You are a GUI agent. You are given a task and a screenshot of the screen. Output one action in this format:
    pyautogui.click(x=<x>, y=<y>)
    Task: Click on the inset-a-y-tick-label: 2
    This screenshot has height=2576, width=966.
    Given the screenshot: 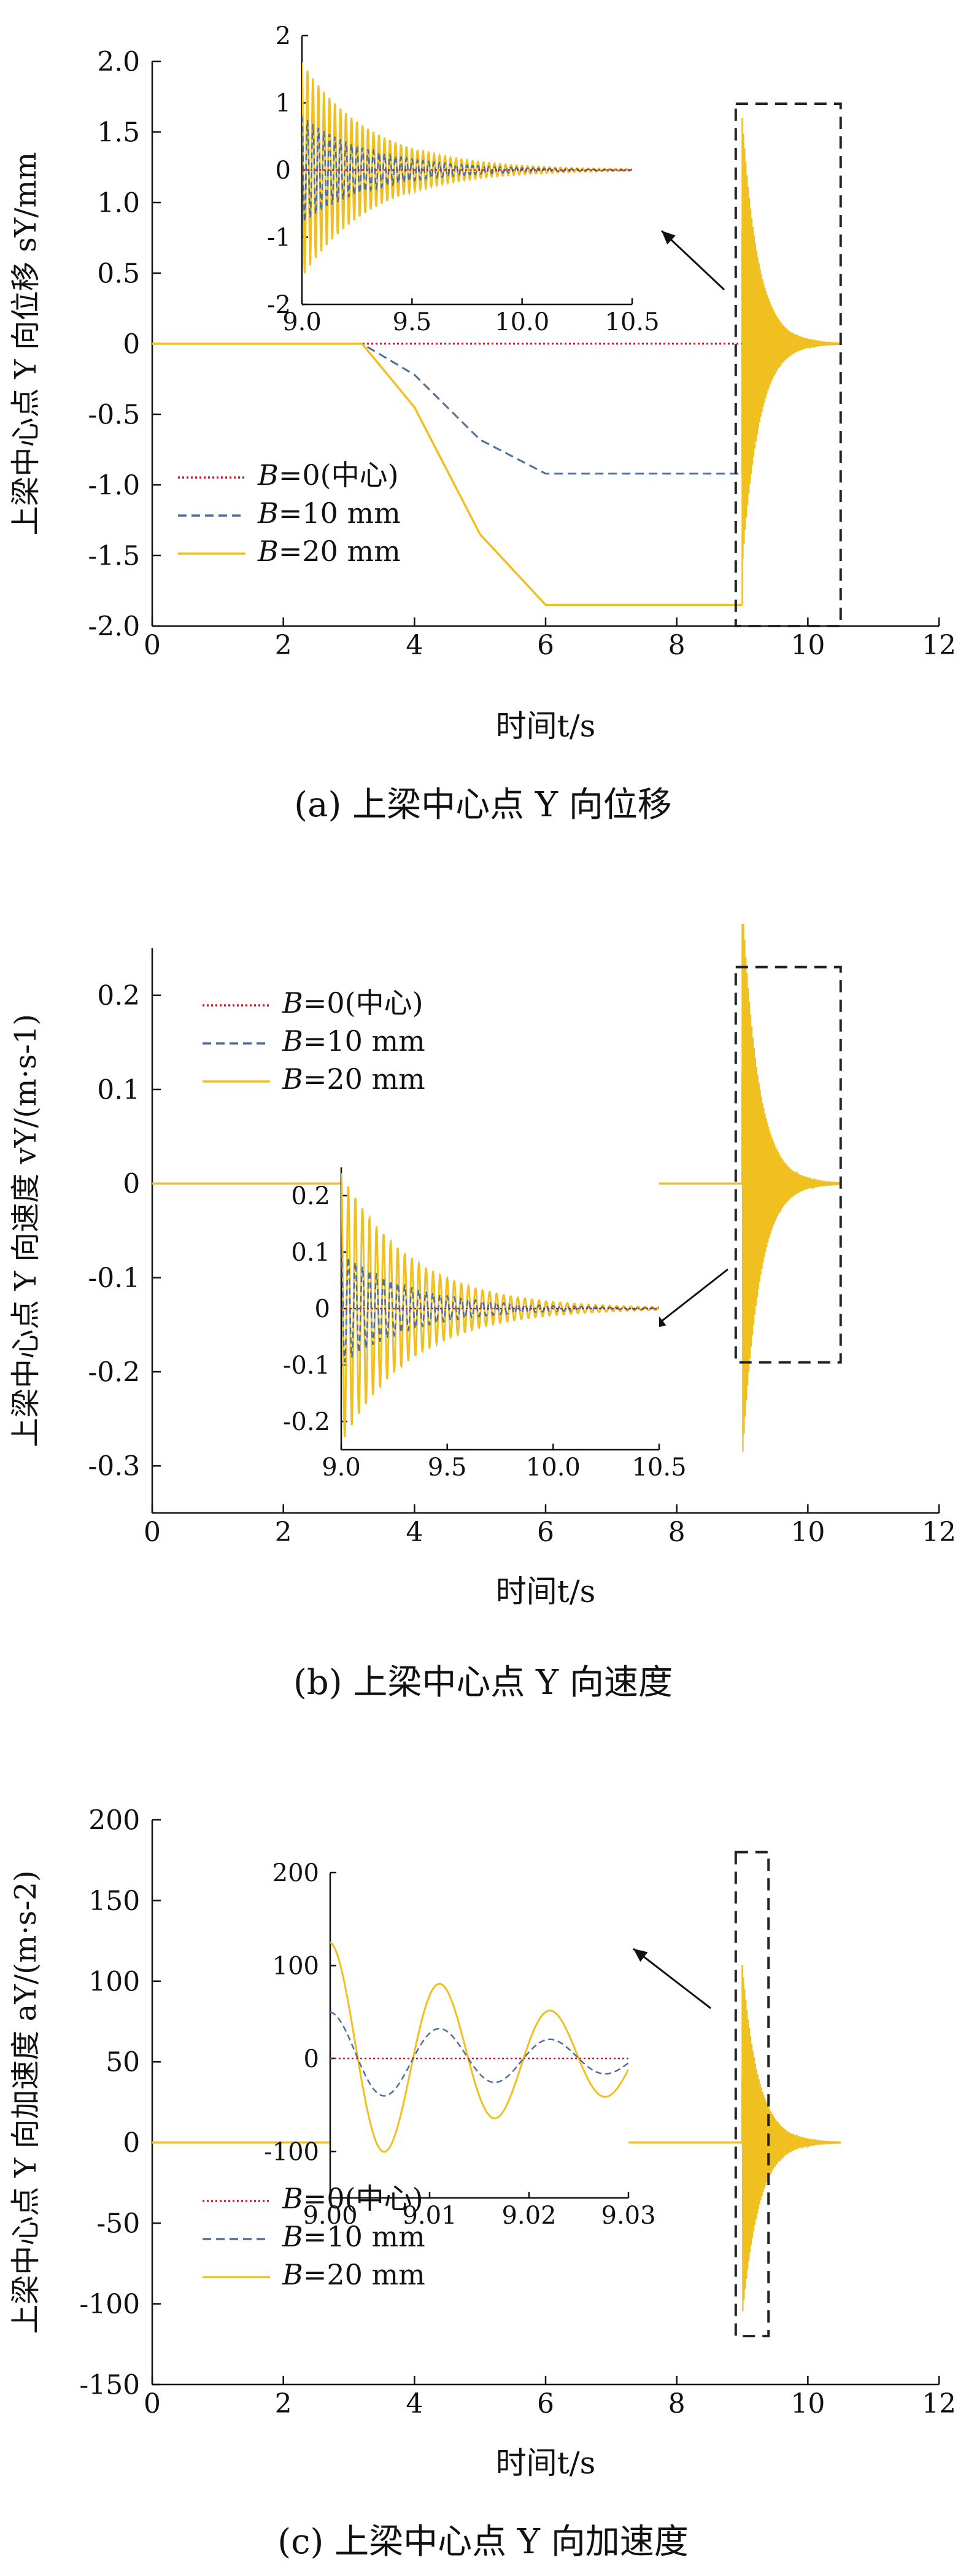 What is the action you would take?
    pyautogui.click(x=283, y=36)
    